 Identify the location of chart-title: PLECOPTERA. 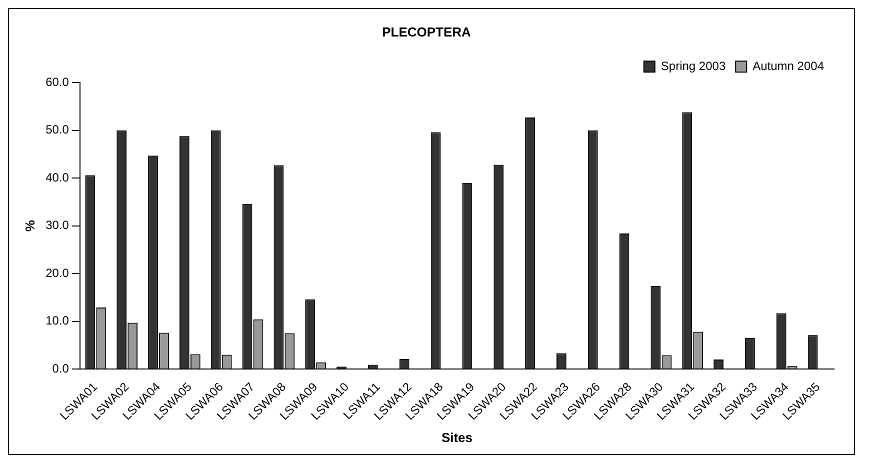
(427, 32).